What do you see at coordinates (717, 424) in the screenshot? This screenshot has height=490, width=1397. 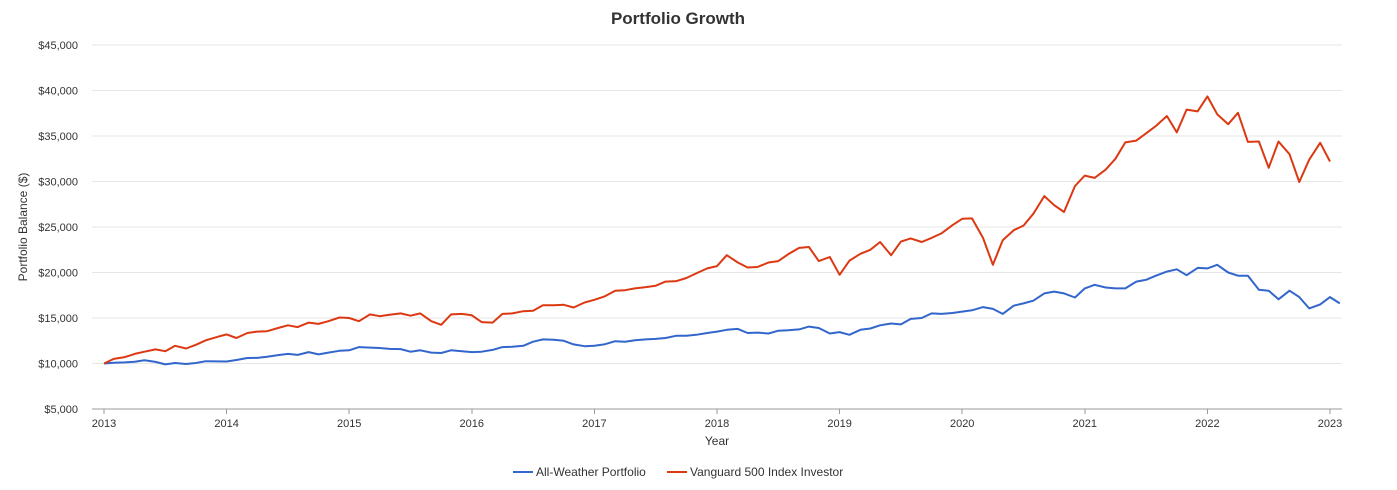 I see `x-tick-label: 2018` at bounding box center [717, 424].